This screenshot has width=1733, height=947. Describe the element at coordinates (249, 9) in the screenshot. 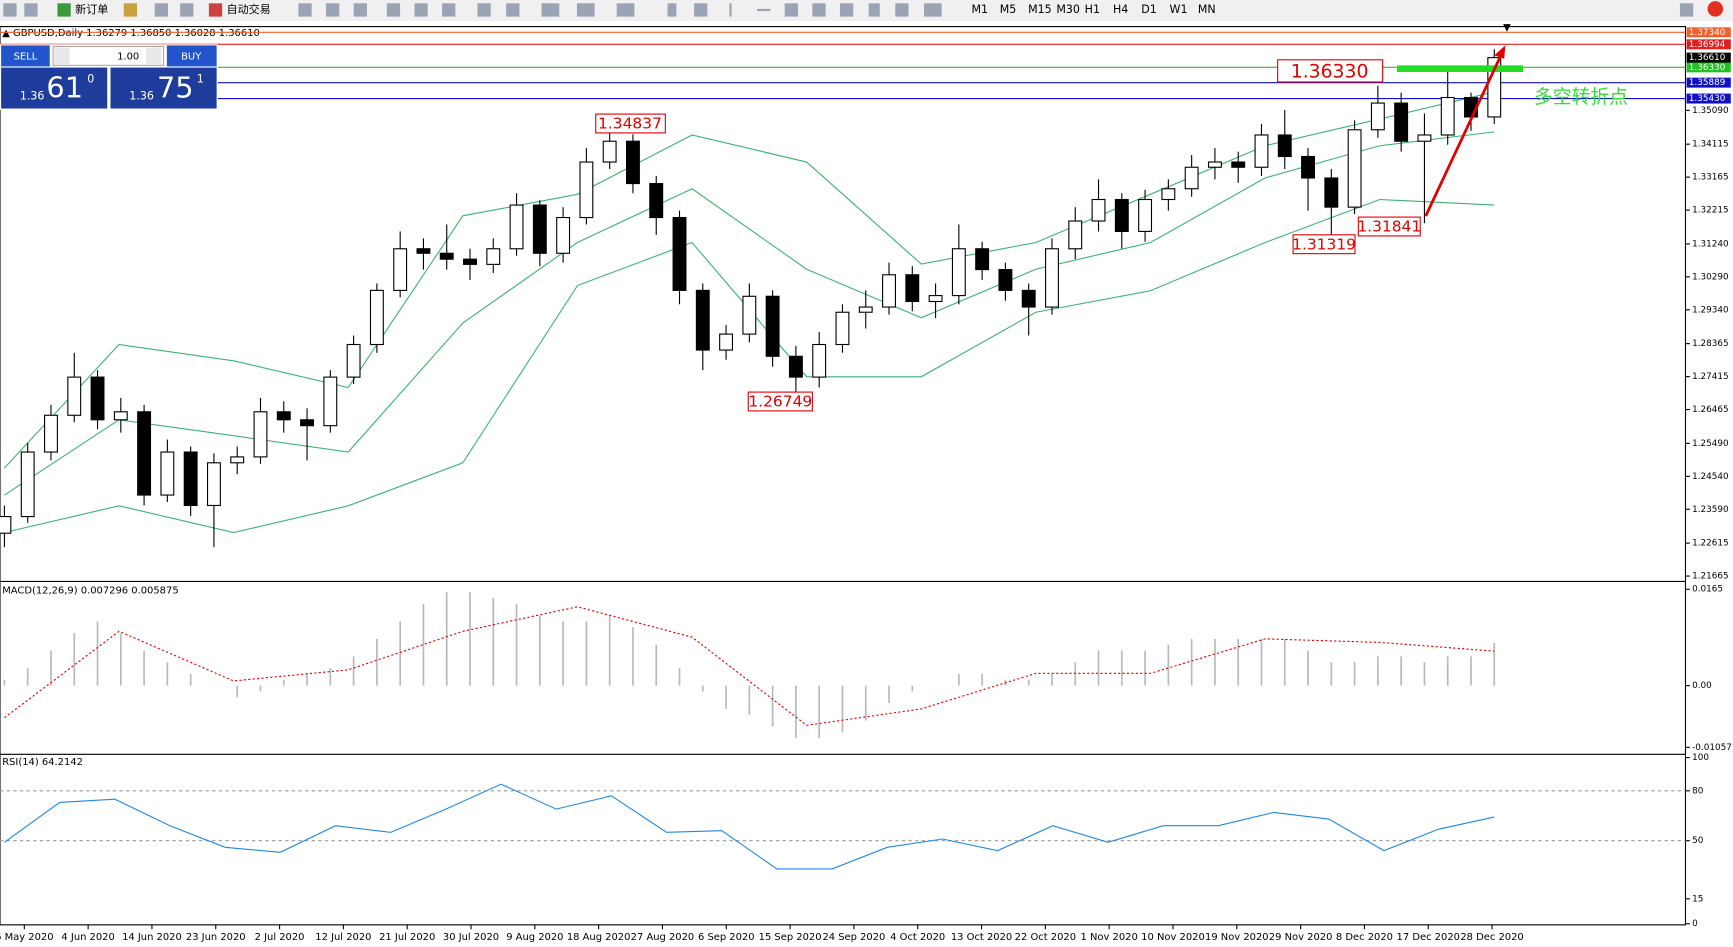

I see `auto-trading: 自动交易` at that location.